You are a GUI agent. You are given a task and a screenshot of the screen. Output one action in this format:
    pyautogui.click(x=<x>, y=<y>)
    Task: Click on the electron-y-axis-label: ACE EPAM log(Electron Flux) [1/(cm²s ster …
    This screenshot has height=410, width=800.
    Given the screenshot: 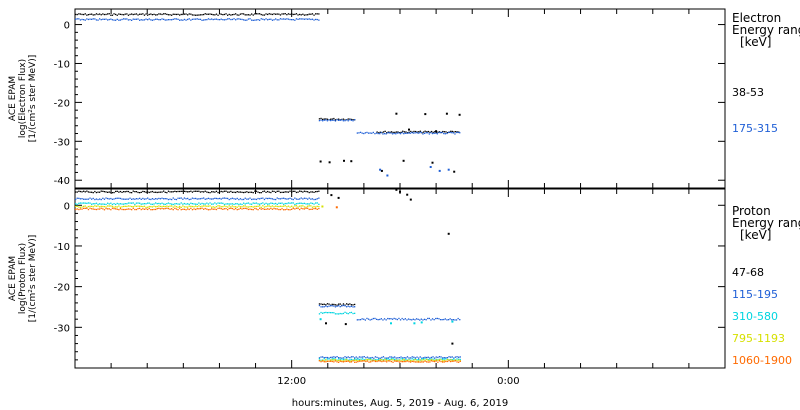 What is the action you would take?
    pyautogui.click(x=23, y=98)
    